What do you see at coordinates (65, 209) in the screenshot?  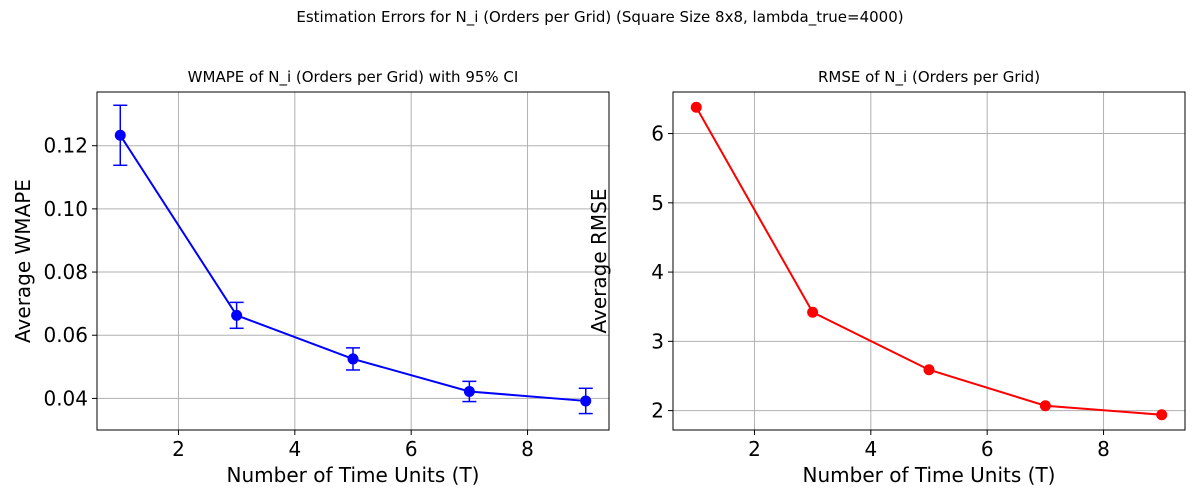 I see `y-tick-label: 0.10` at bounding box center [65, 209].